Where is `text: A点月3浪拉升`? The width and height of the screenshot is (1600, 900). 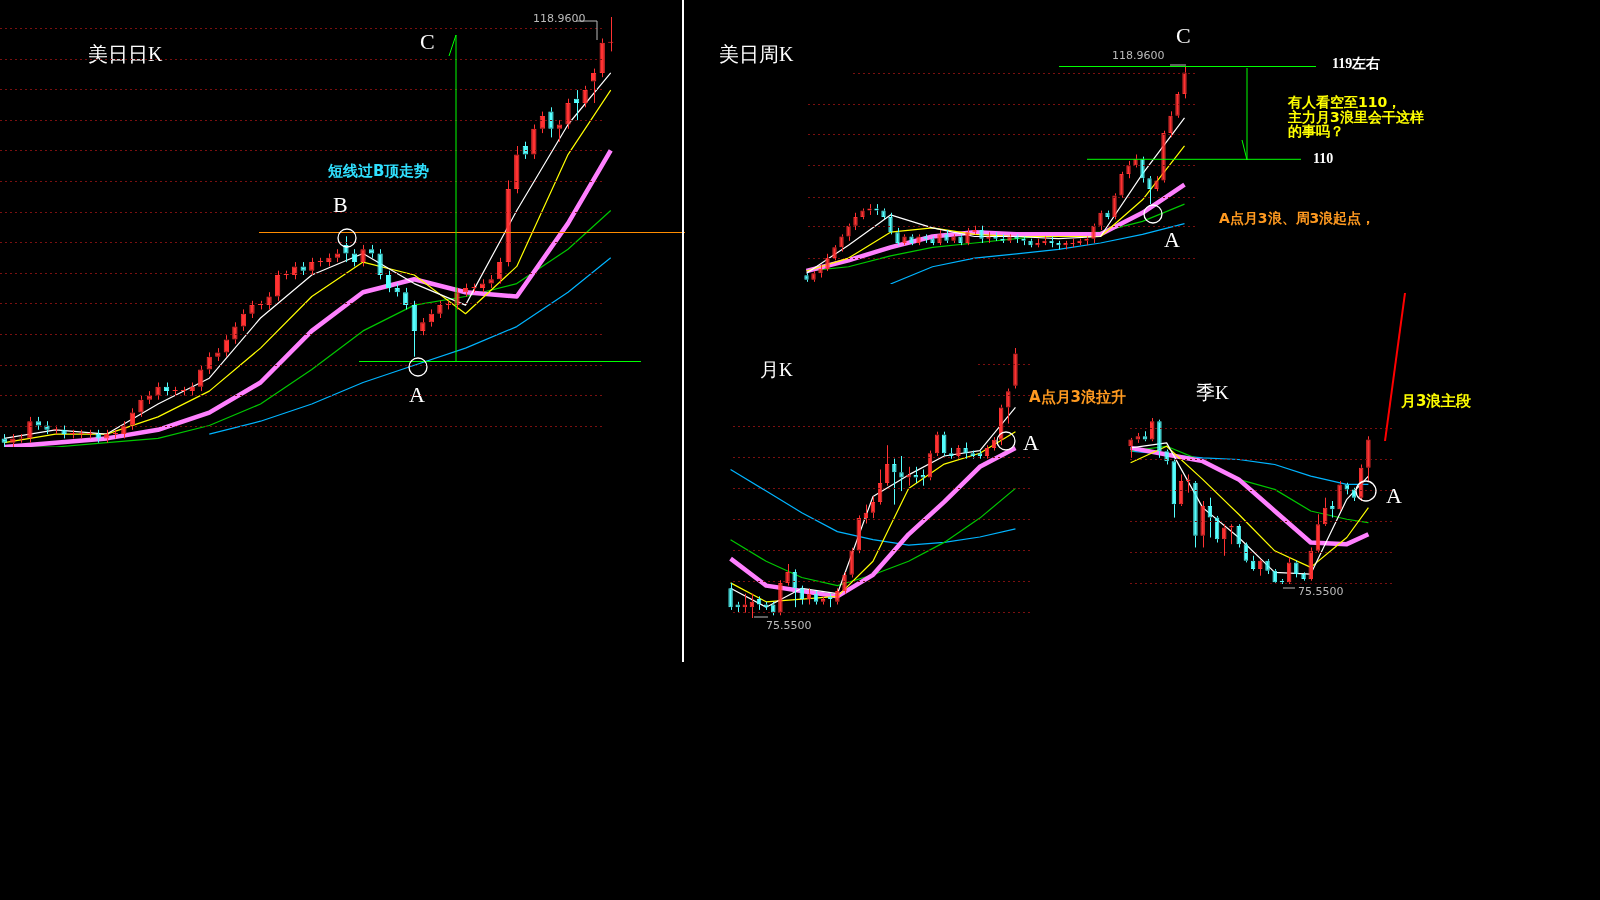 text: A点月3浪拉升 is located at coordinates (1078, 397).